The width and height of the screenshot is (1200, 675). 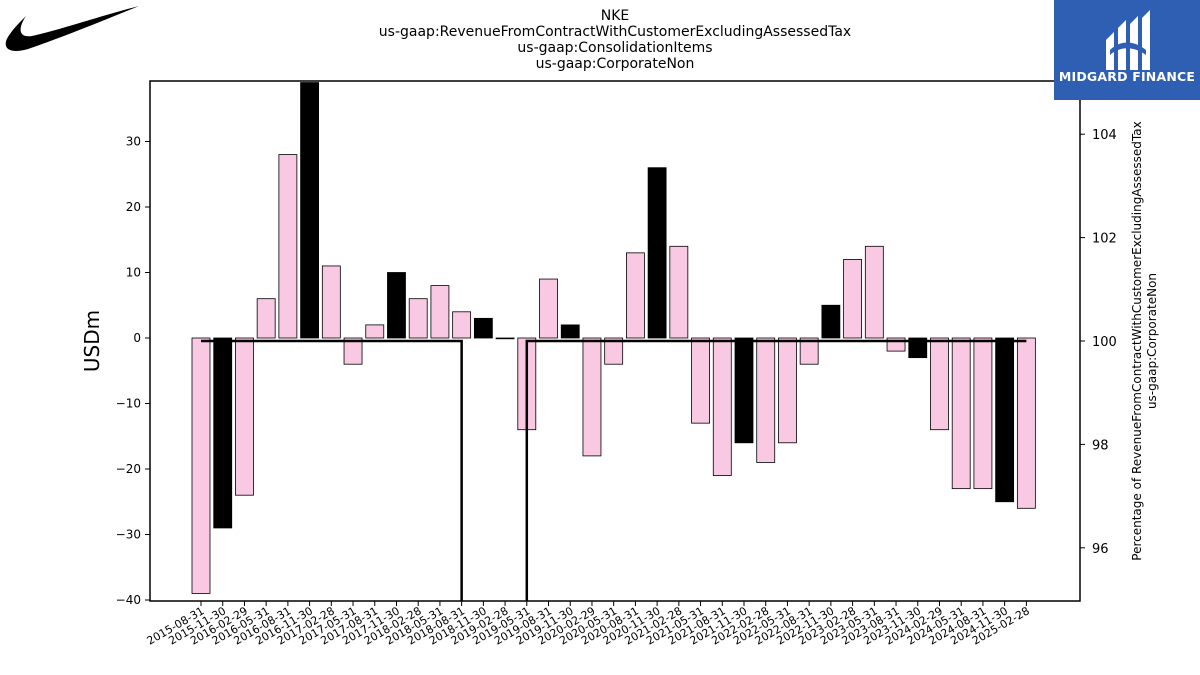 I want to click on percentage-line, so click(x=332, y=470).